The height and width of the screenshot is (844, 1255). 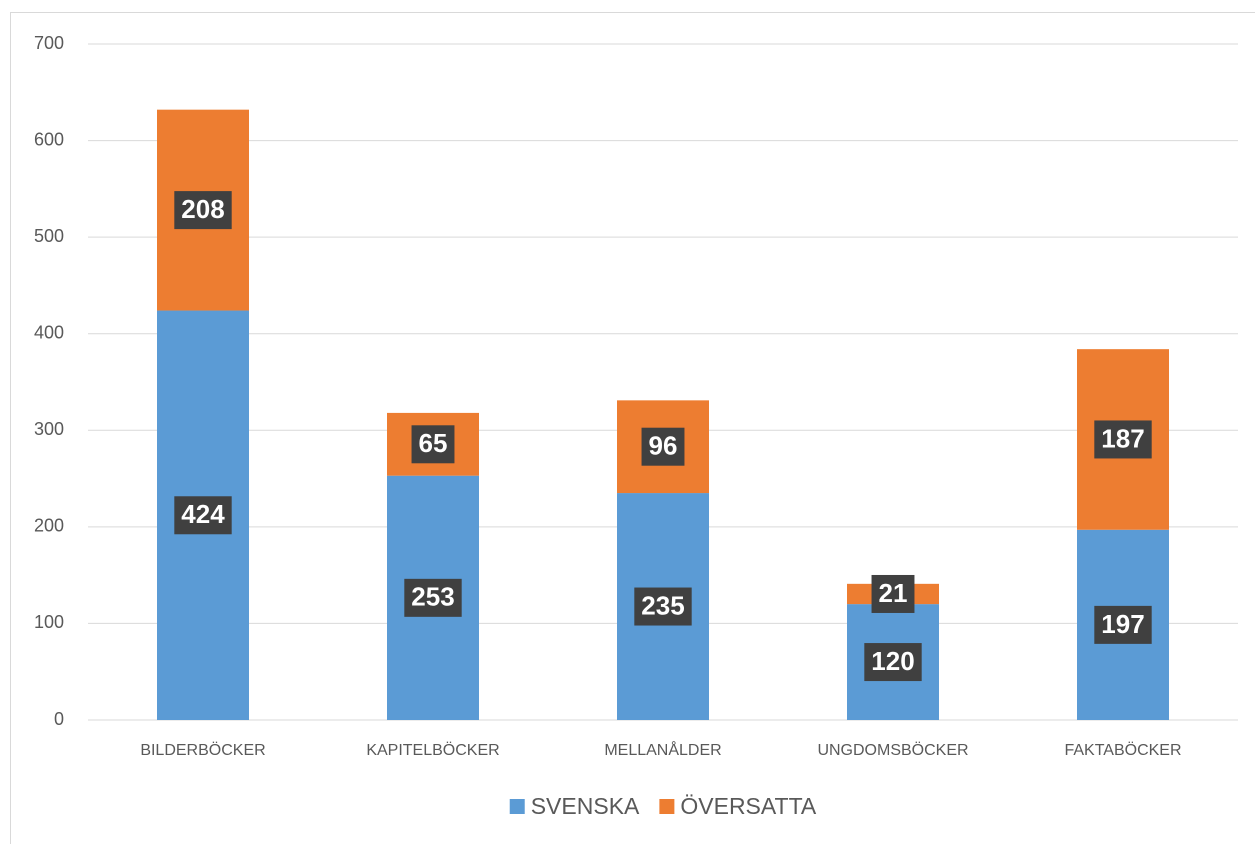 I want to click on data-label: 235, so click(x=662, y=605).